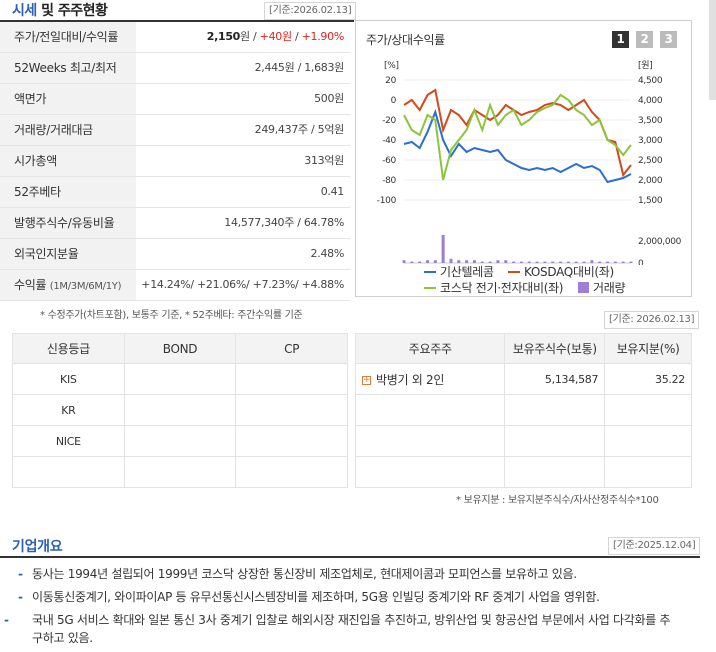  What do you see at coordinates (291, 348) in the screenshot?
I see `col-header: CP` at bounding box center [291, 348].